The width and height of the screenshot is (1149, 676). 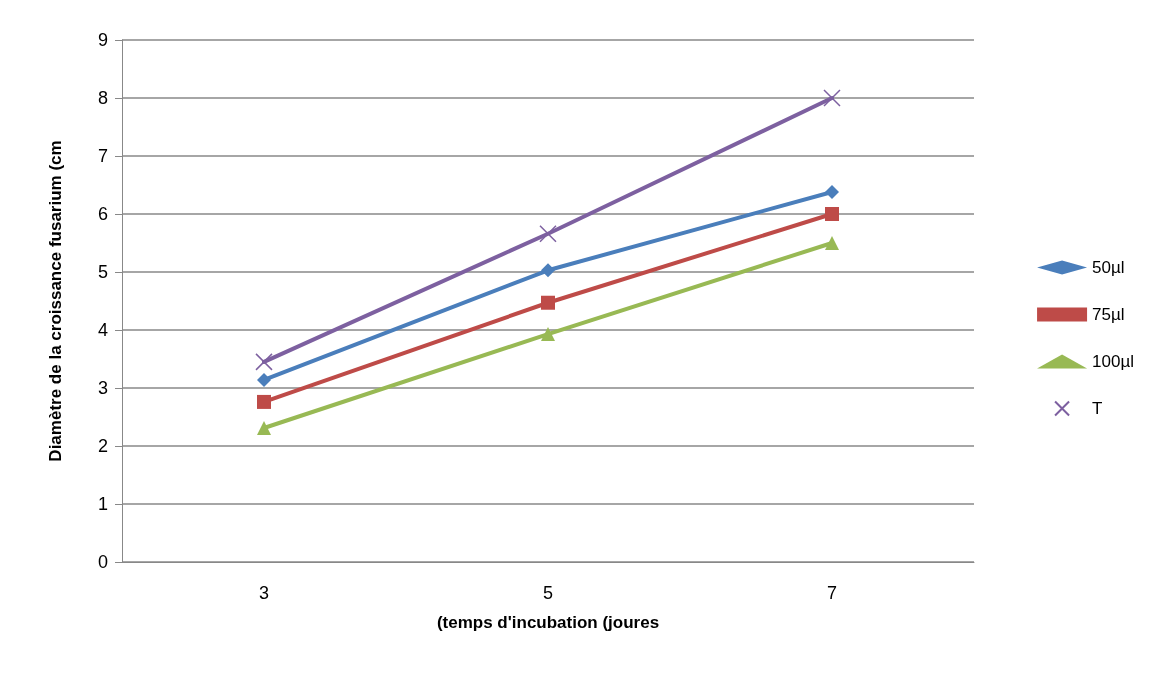 What do you see at coordinates (102, 388) in the screenshot?
I see `y-tick-label: 3` at bounding box center [102, 388].